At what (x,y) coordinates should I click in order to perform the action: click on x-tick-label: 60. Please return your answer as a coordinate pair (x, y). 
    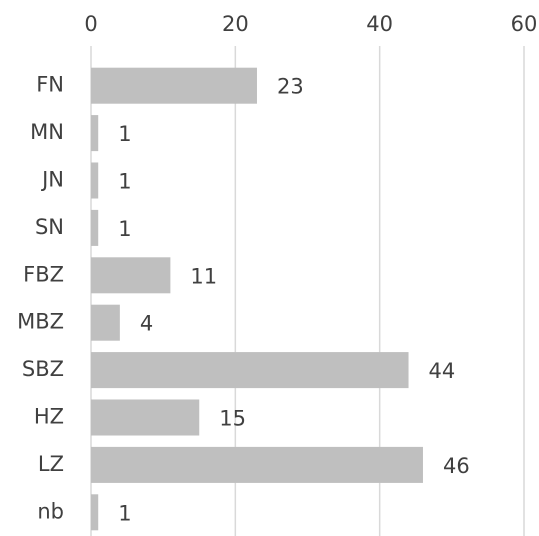
    Looking at the image, I should click on (524, 24).